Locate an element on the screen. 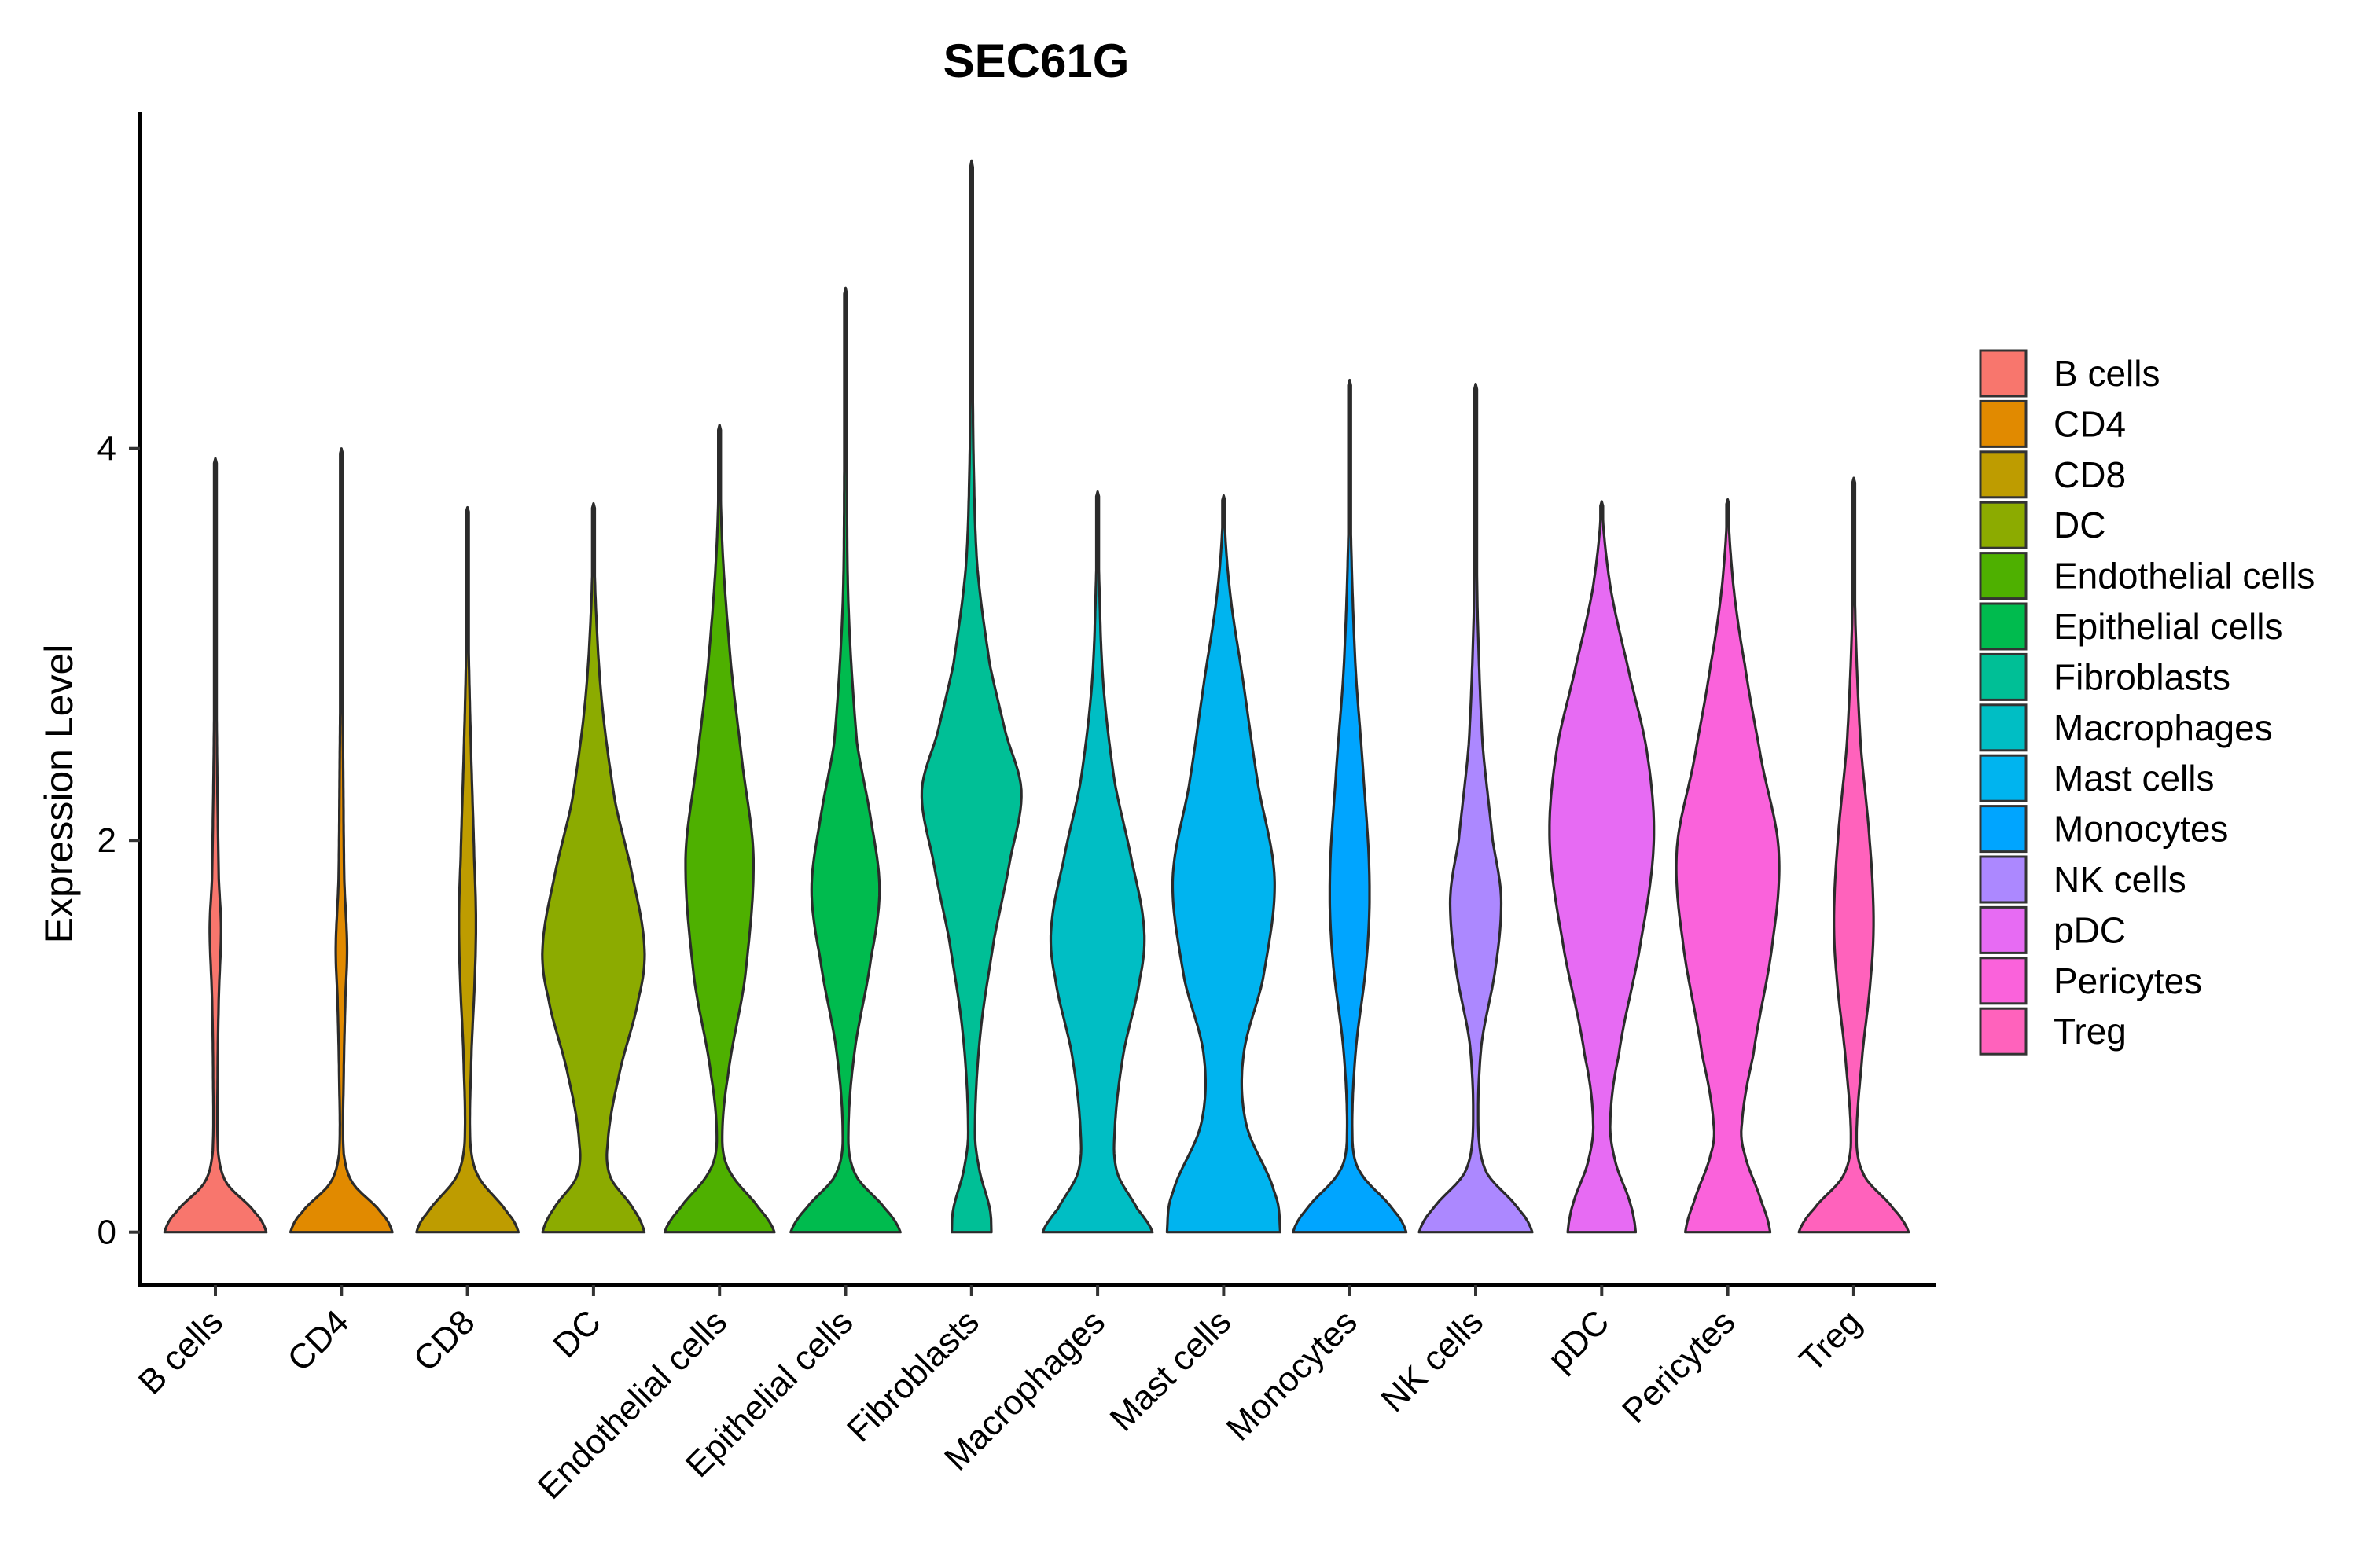  legend-key-pdc is located at coordinates (2003, 929).